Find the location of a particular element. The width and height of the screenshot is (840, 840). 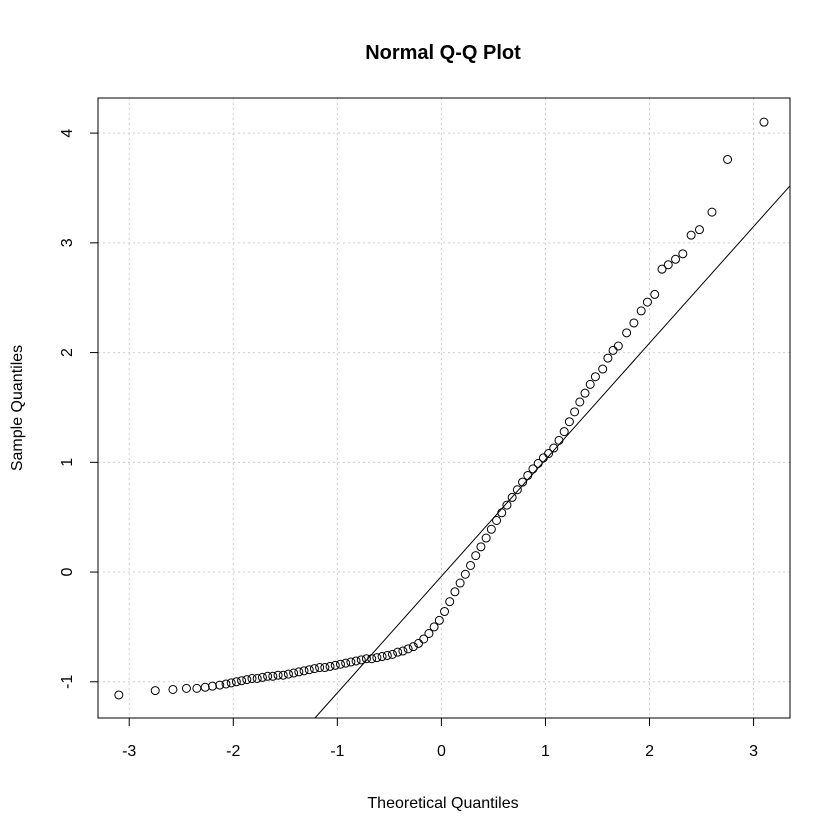

x-tick-label: -3 is located at coordinates (129, 751).